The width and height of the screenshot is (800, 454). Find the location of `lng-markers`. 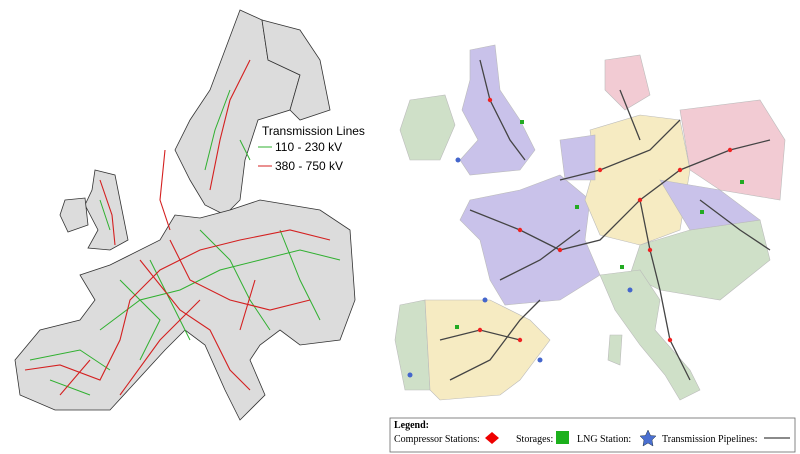

lng-markers is located at coordinates (520, 267).